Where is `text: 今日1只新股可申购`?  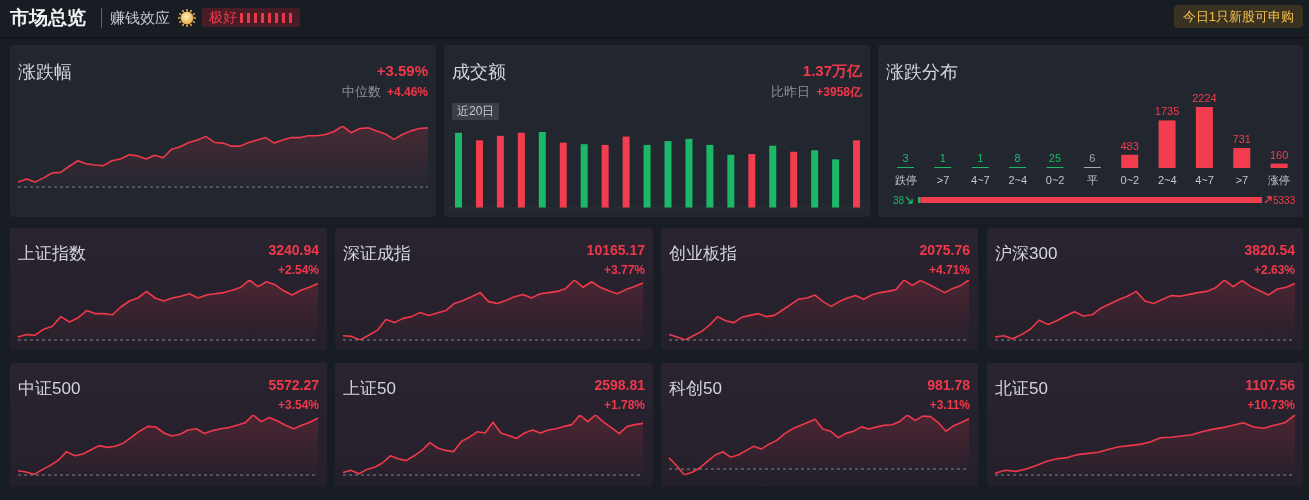 text: 今日1只新股可申购 is located at coordinates (1238, 16).